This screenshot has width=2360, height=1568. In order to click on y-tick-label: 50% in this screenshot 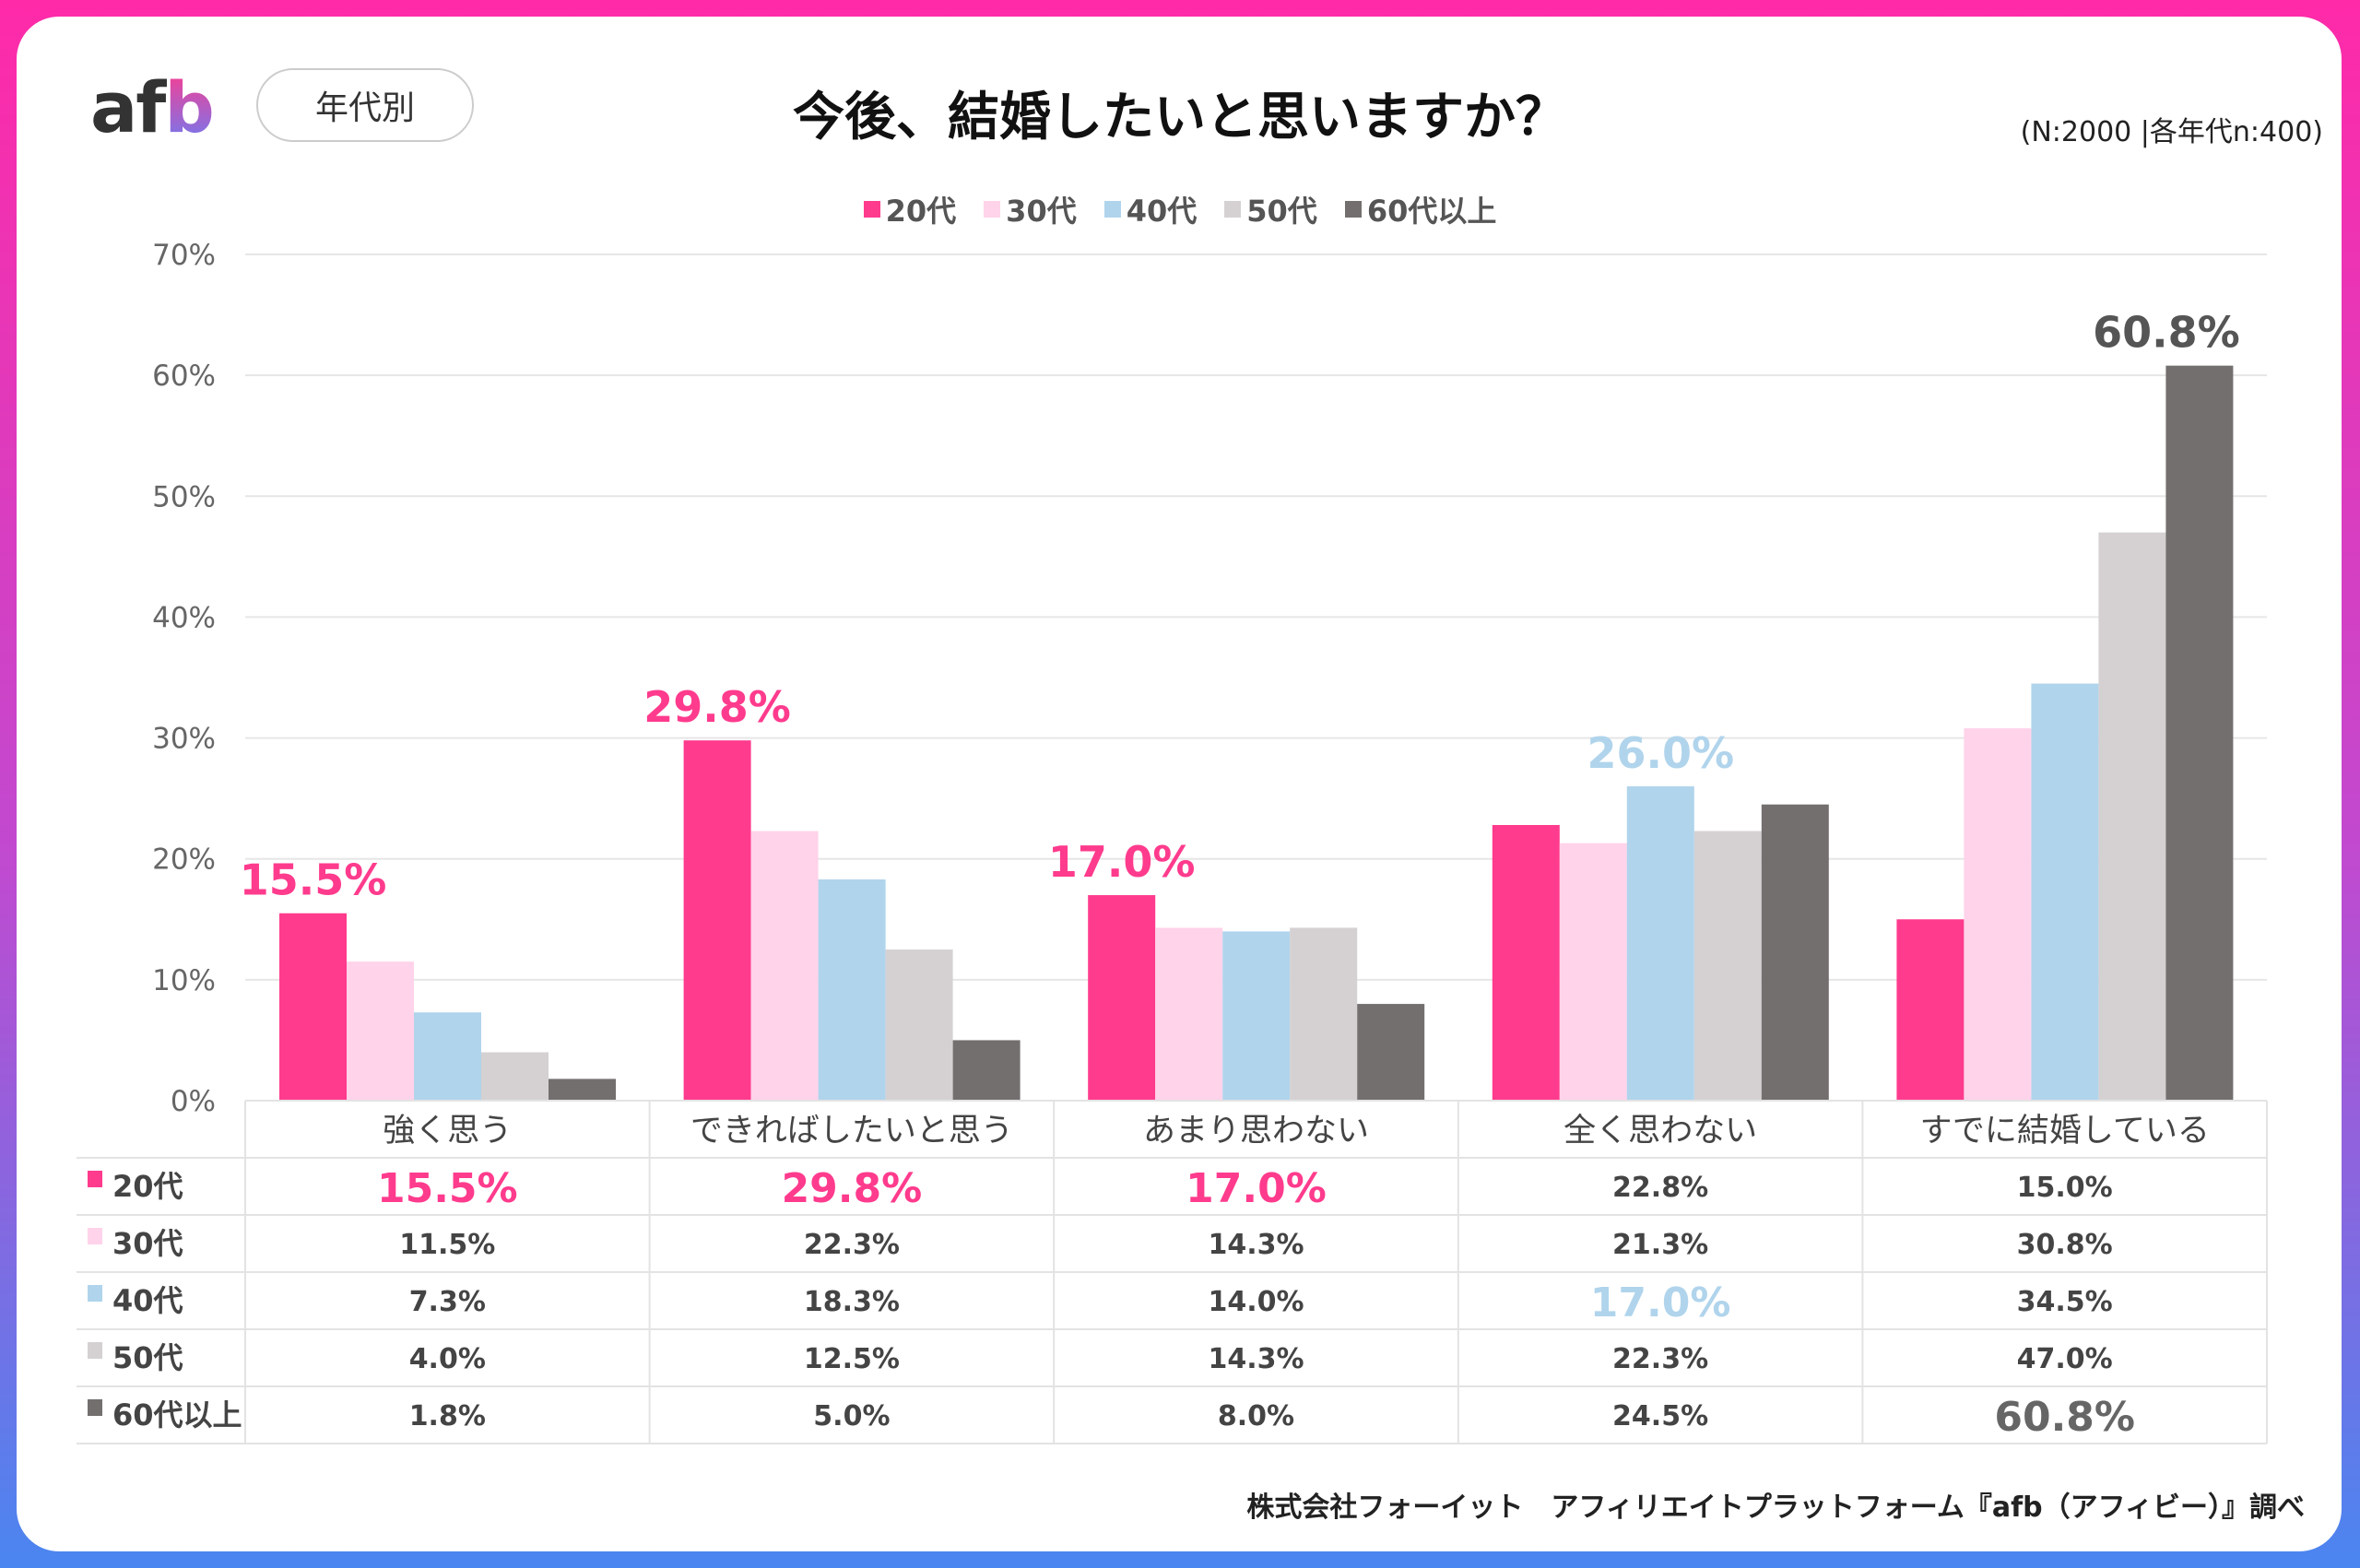, I will do `click(184, 497)`.